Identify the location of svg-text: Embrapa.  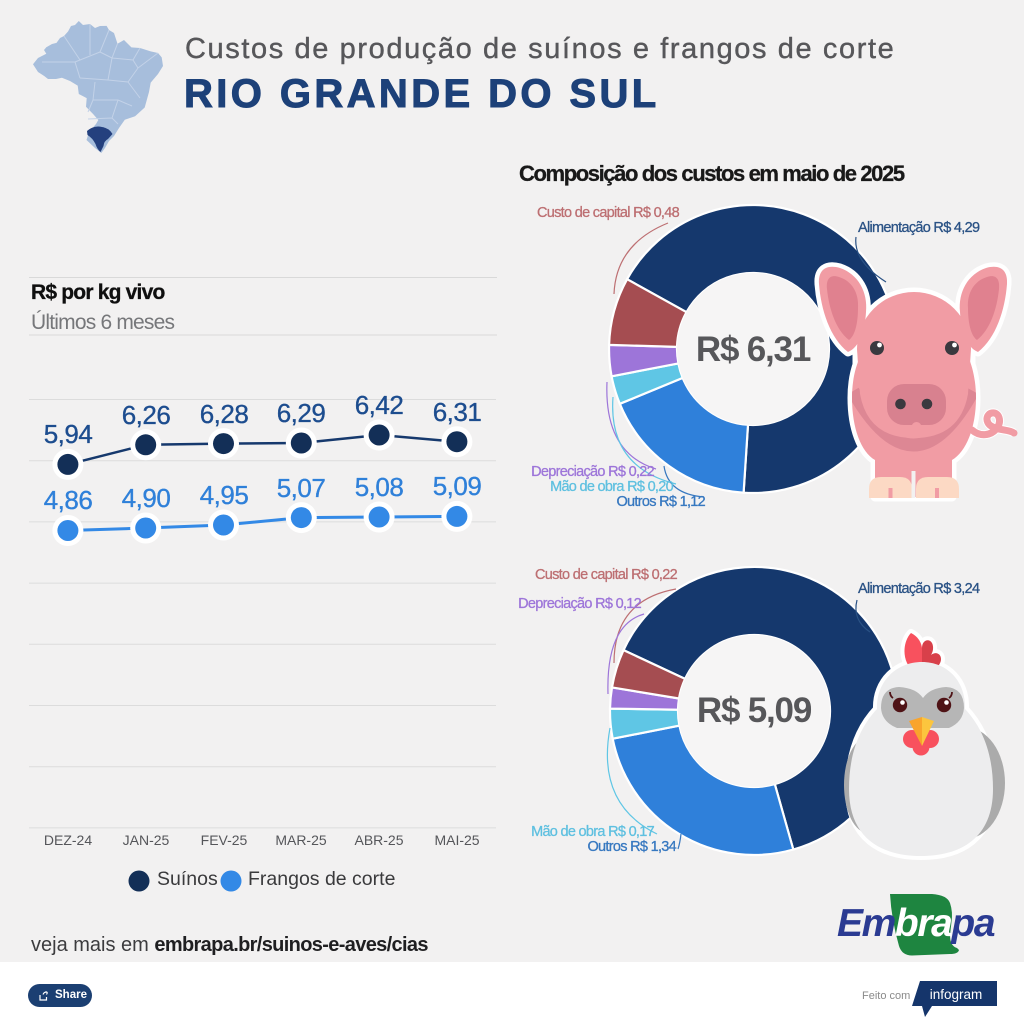
(916, 923).